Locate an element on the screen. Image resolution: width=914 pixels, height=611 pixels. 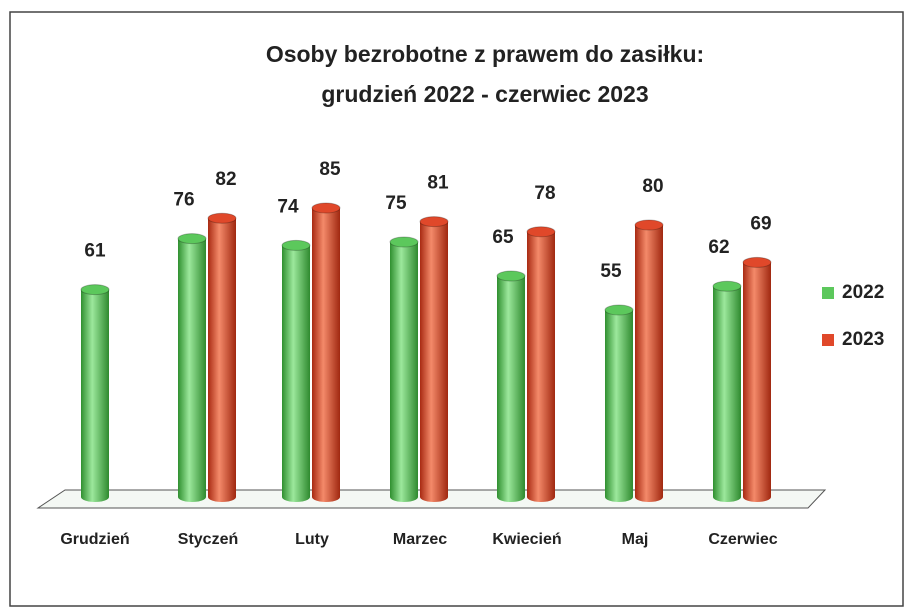
x-tick-label: Styczeń is located at coordinates (208, 539).